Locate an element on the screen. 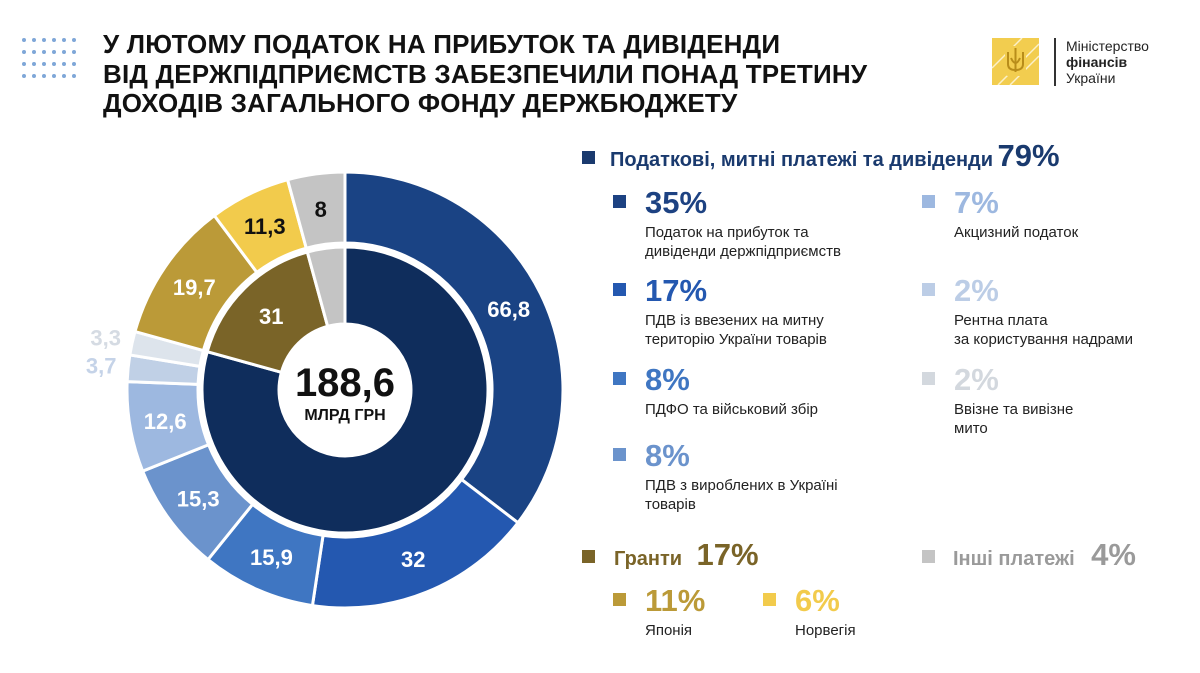 This screenshot has width=1200, height=673. other-legend-square is located at coordinates (928, 556).